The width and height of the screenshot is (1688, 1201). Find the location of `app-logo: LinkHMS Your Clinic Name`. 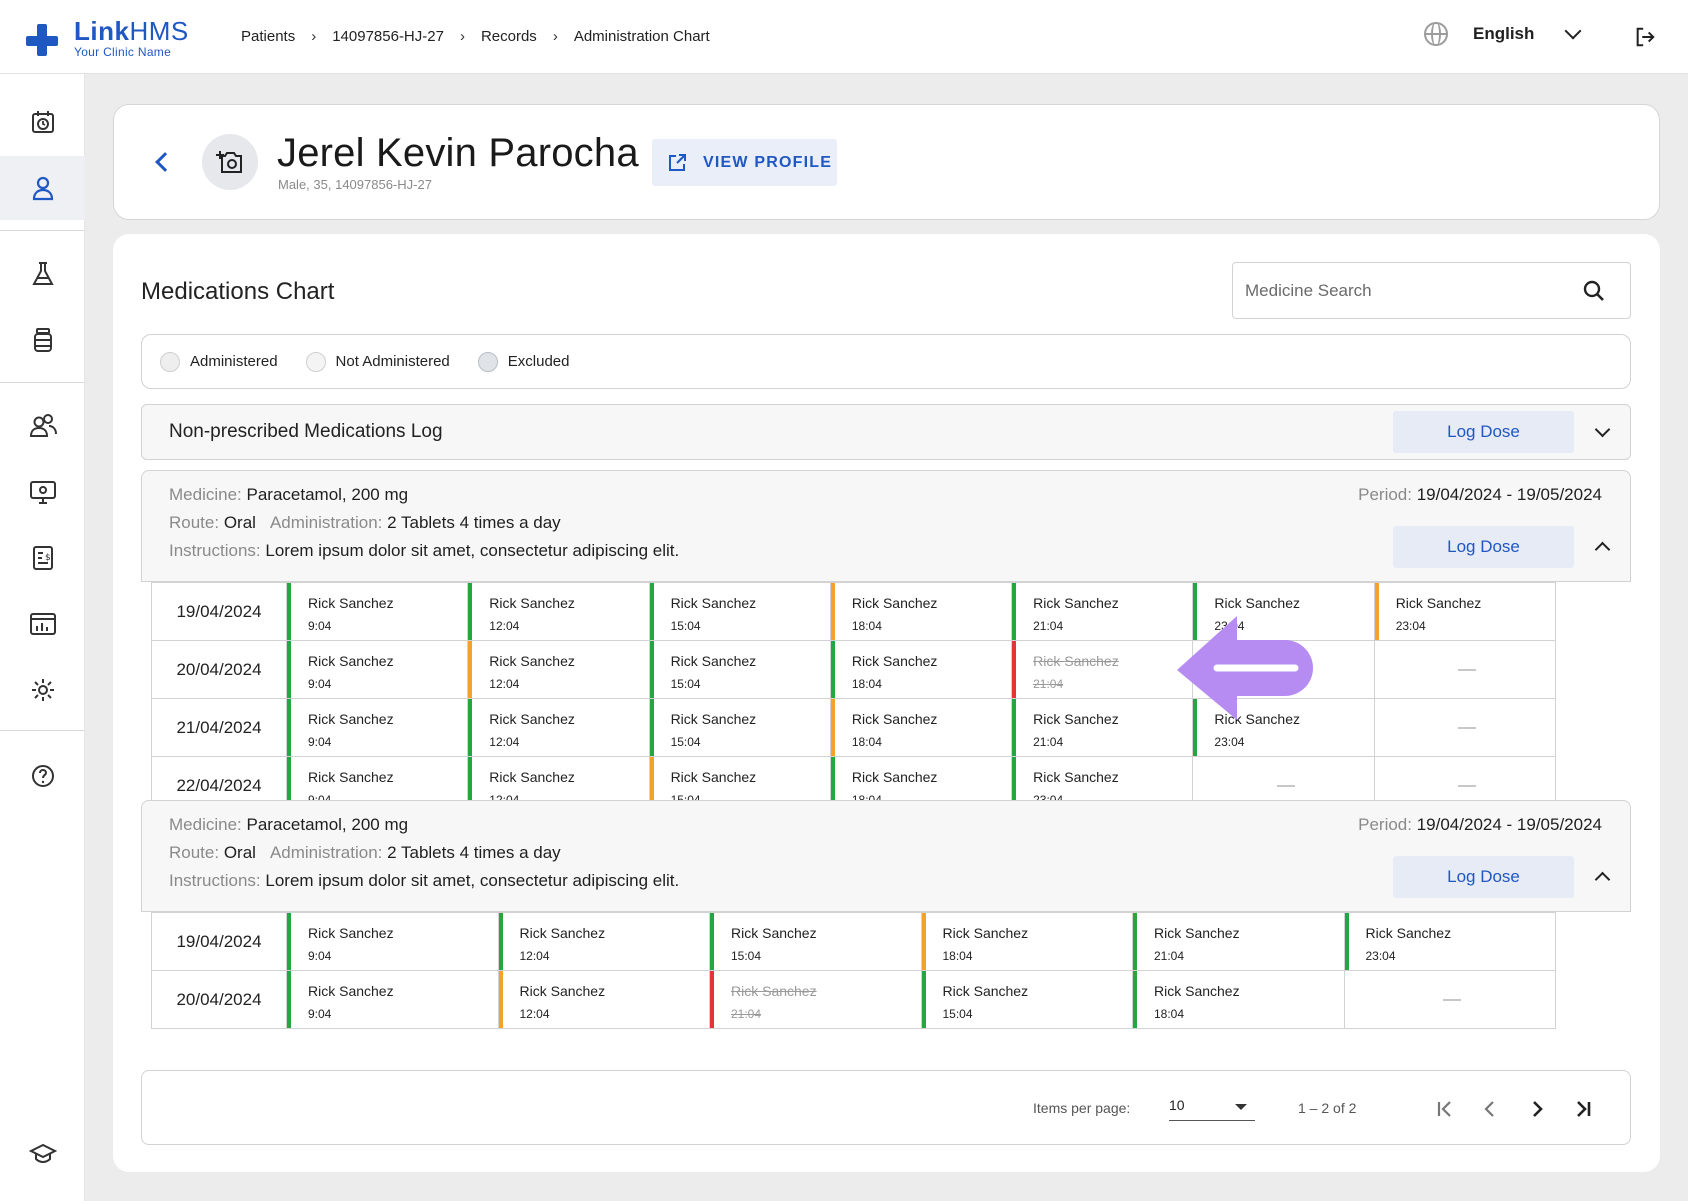

app-logo: LinkHMS Your Clinic Name is located at coordinates (107, 38).